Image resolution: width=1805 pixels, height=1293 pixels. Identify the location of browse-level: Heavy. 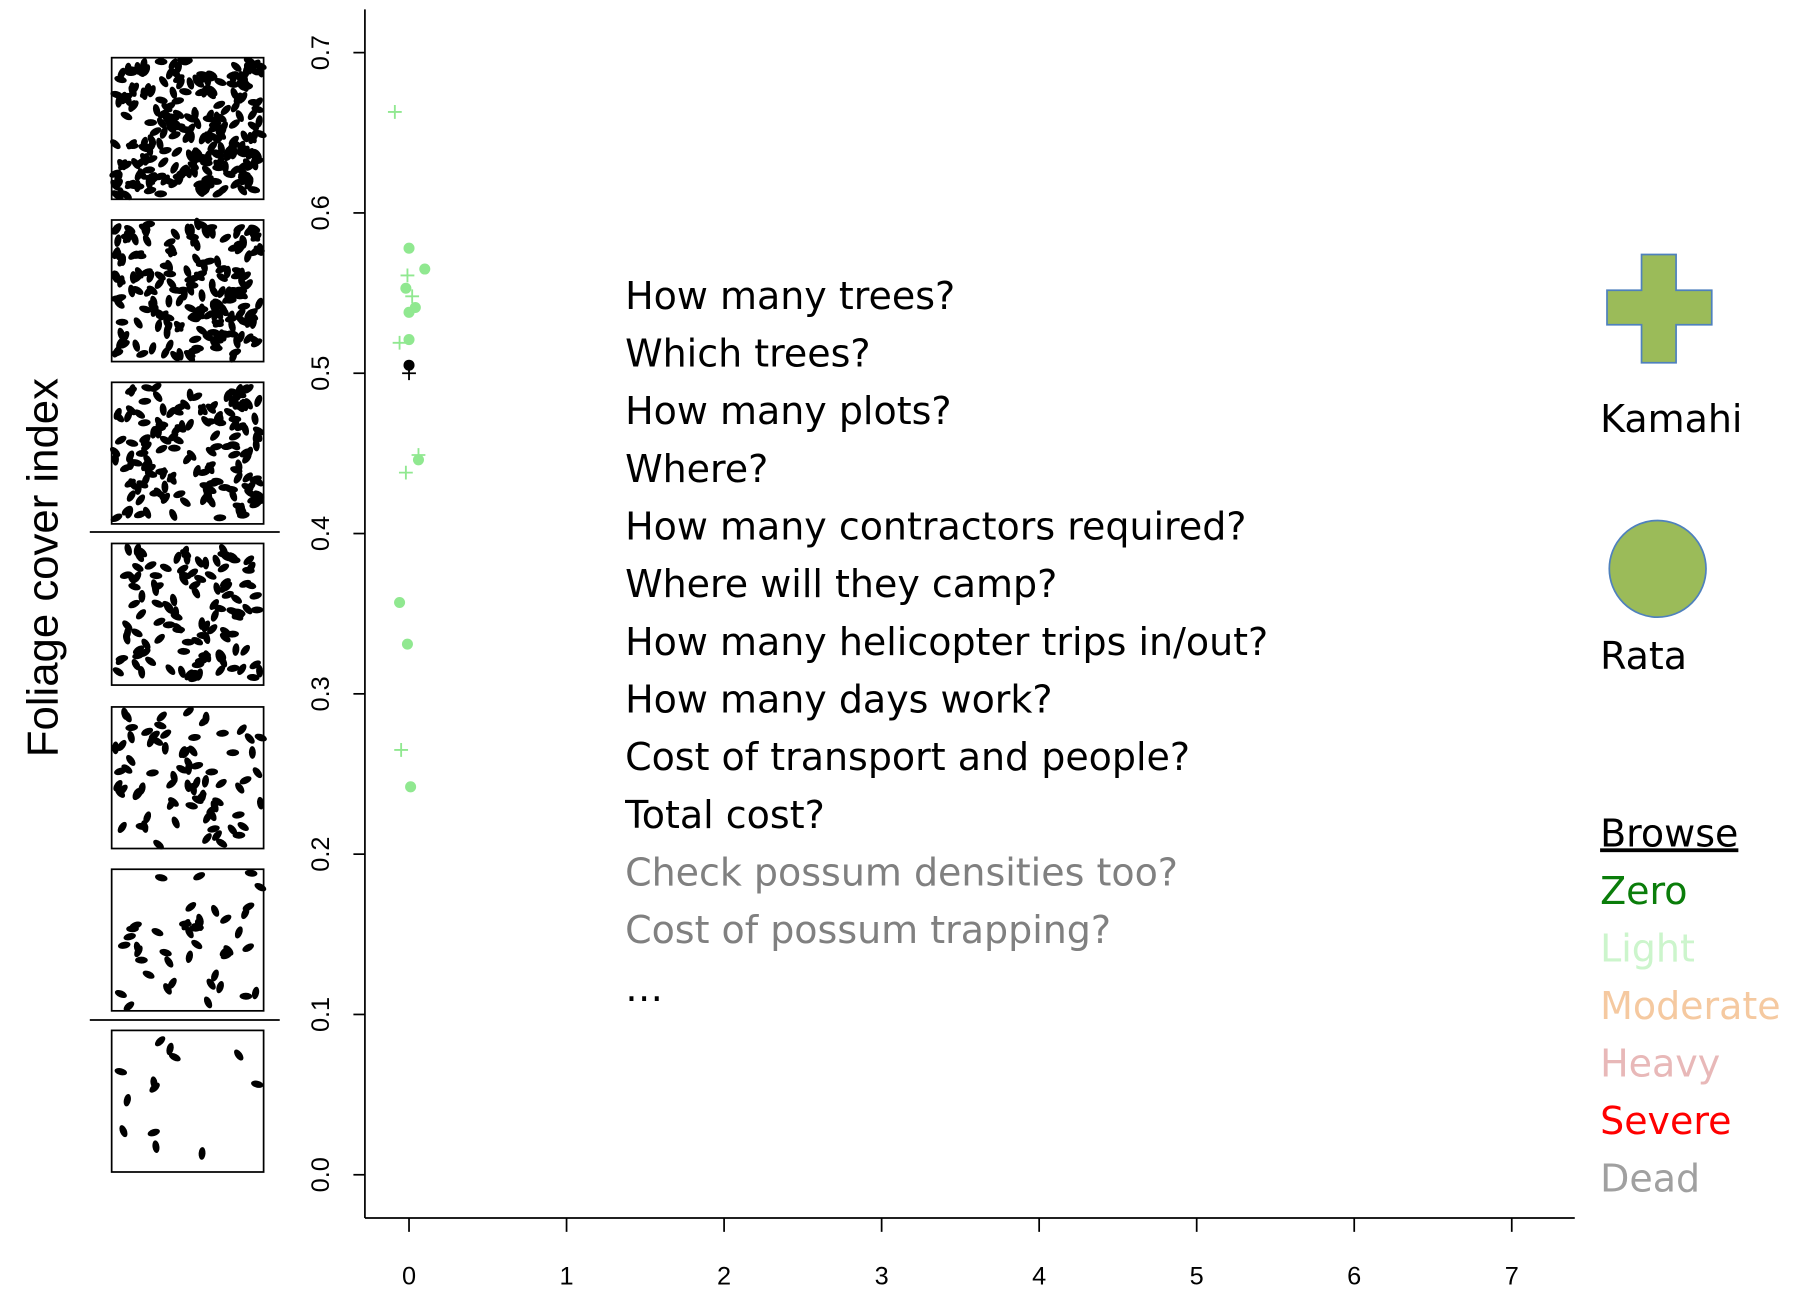
(1660, 1064).